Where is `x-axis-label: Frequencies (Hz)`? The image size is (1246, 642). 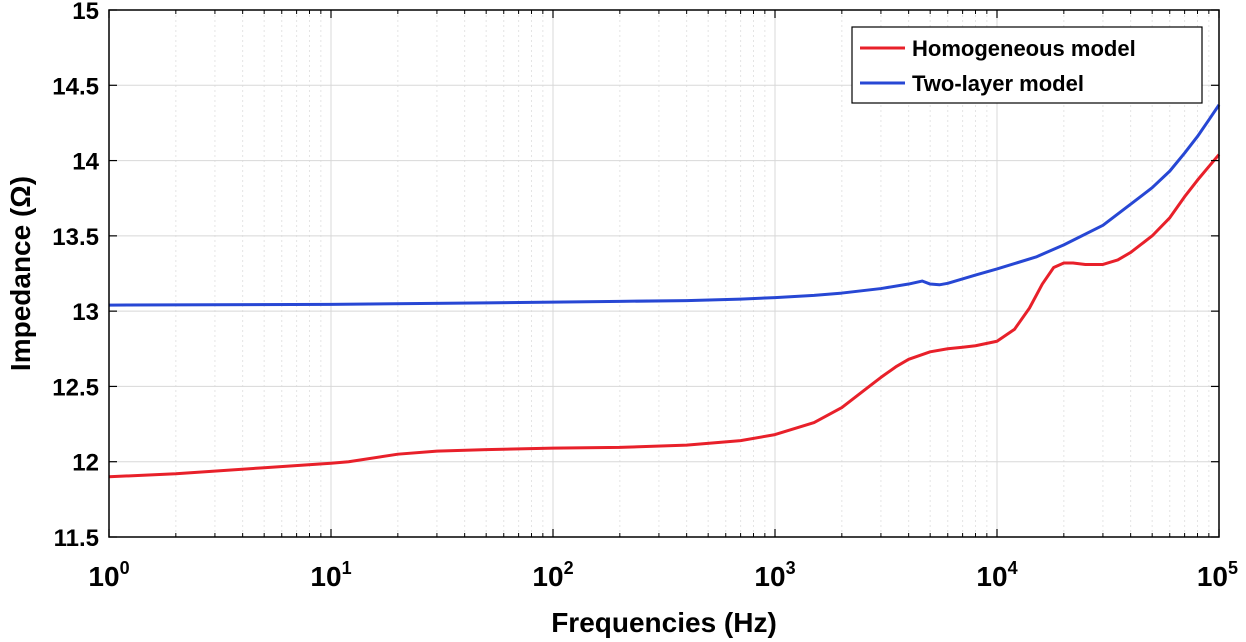
x-axis-label: Frequencies (Hz) is located at coordinates (664, 622).